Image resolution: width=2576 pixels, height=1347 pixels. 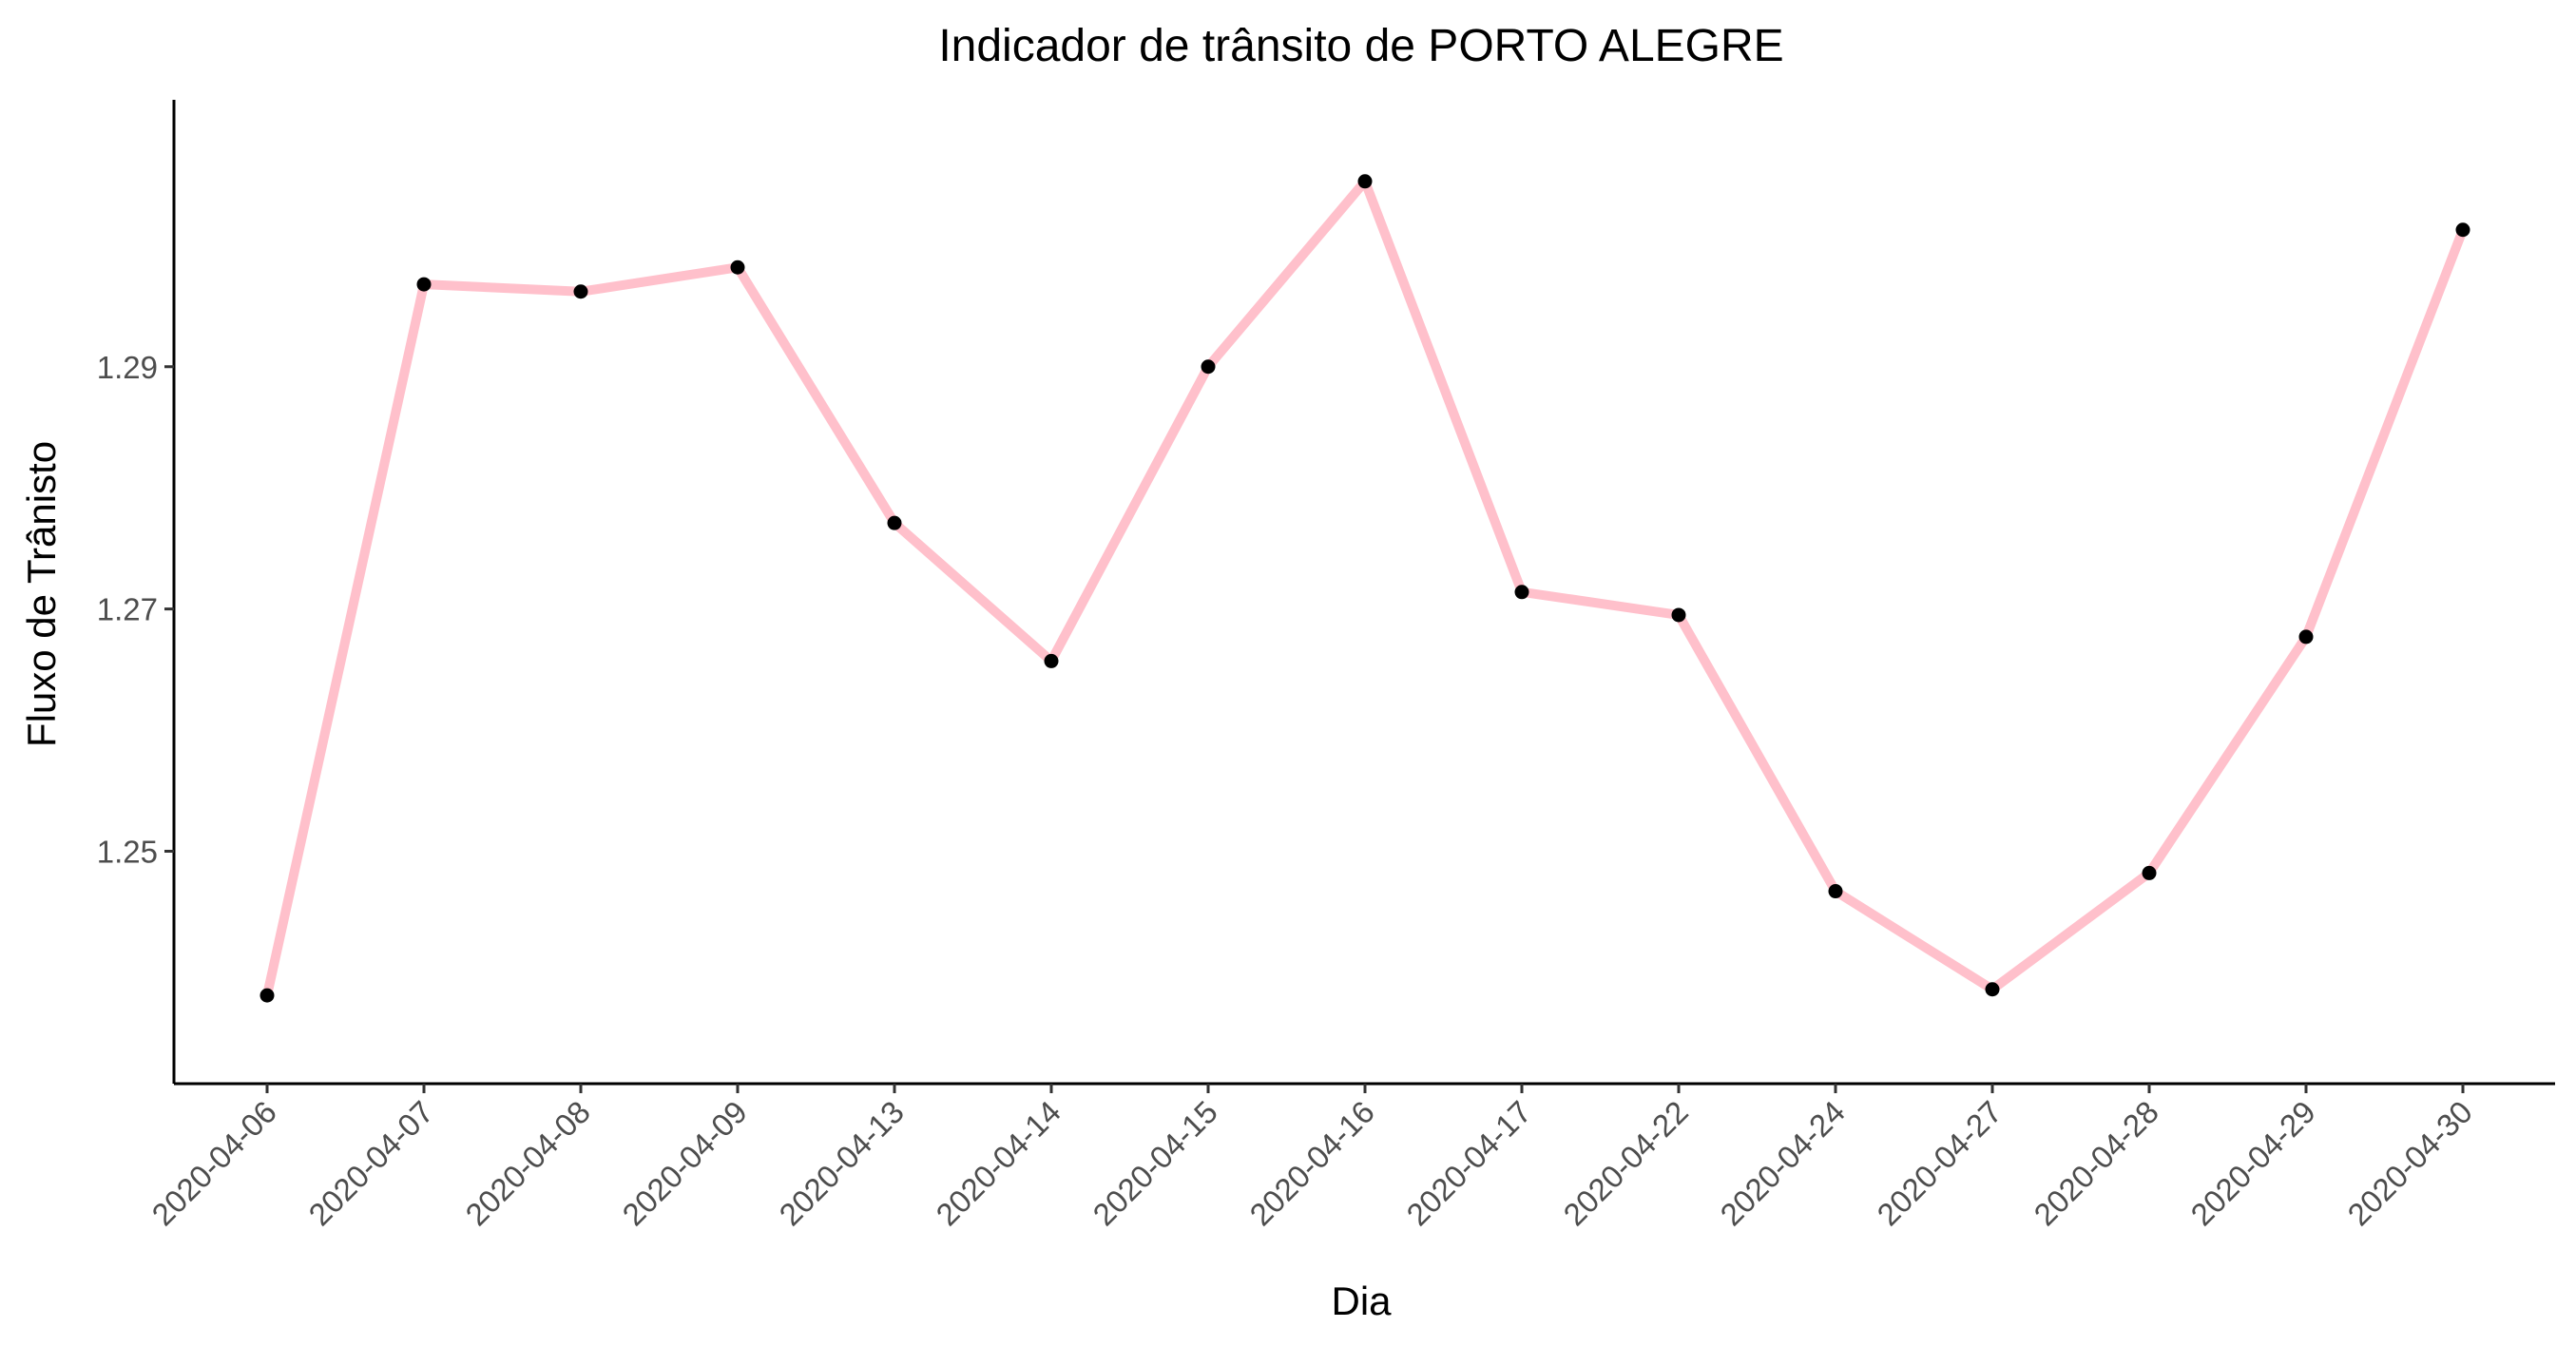 I want to click on x-tick-label: 2020-04-17, so click(x=1469, y=1163).